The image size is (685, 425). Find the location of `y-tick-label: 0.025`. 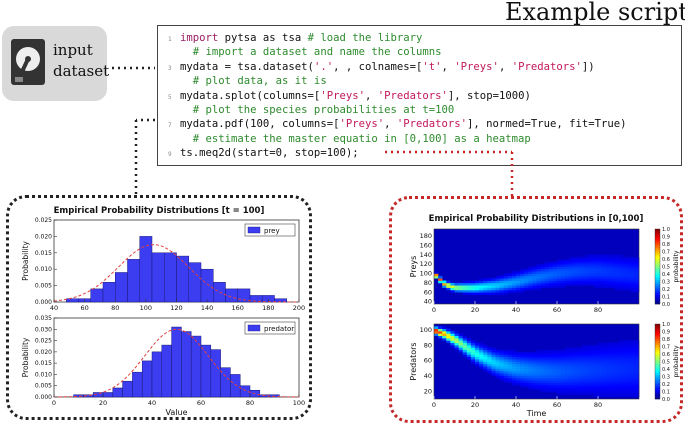

y-tick-label: 0.025 is located at coordinates (43, 220).